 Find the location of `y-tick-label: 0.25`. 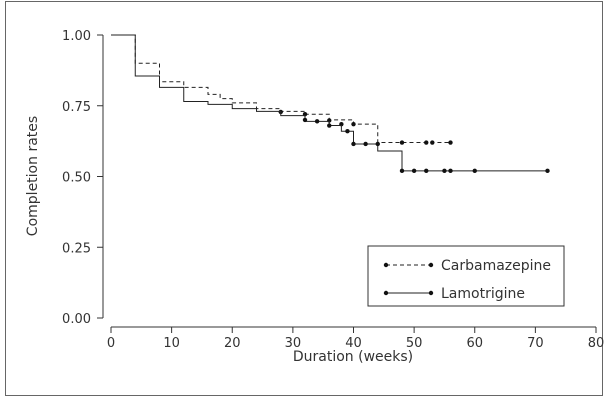

y-tick-label: 0.25 is located at coordinates (76, 248).